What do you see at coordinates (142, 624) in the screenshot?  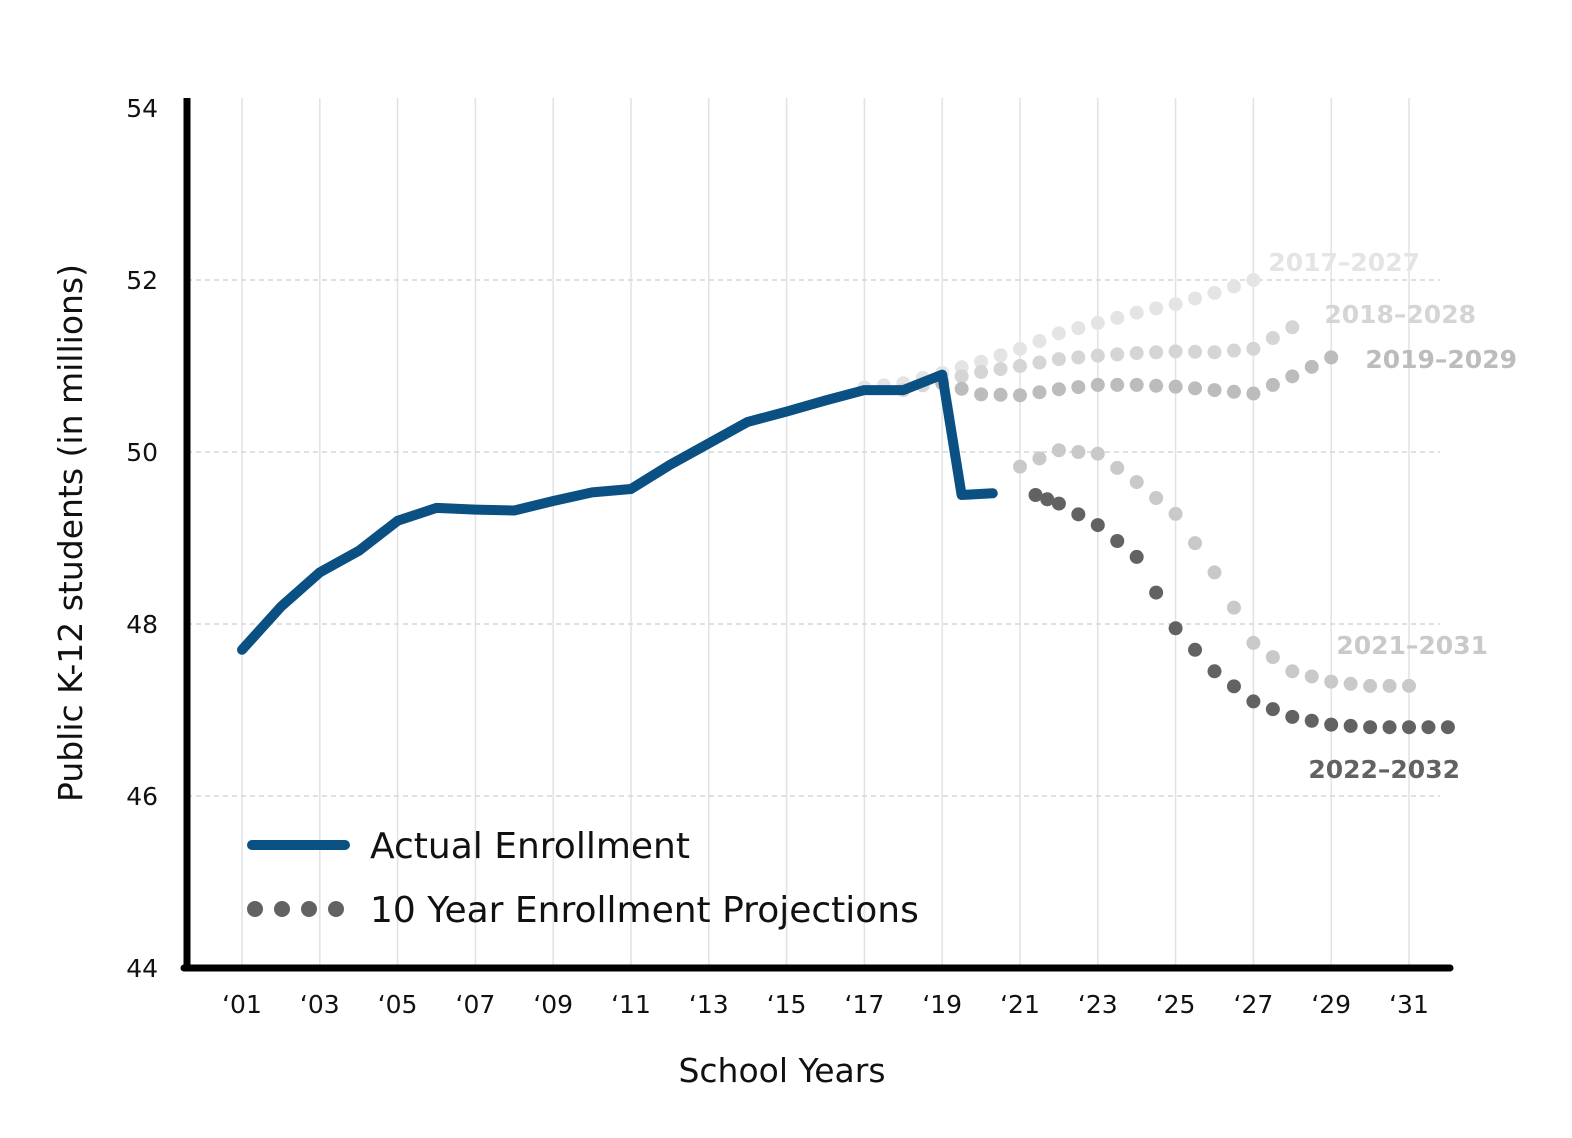 I see `y-tick-label: 48` at bounding box center [142, 624].